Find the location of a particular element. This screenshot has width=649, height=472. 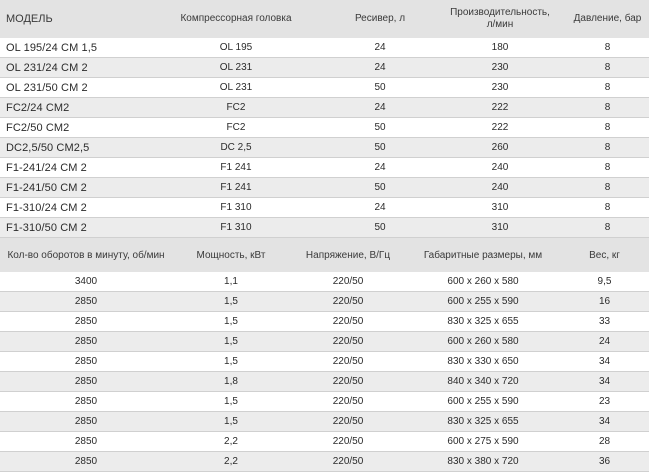

cell-weight: 9,5 is located at coordinates (604, 282).